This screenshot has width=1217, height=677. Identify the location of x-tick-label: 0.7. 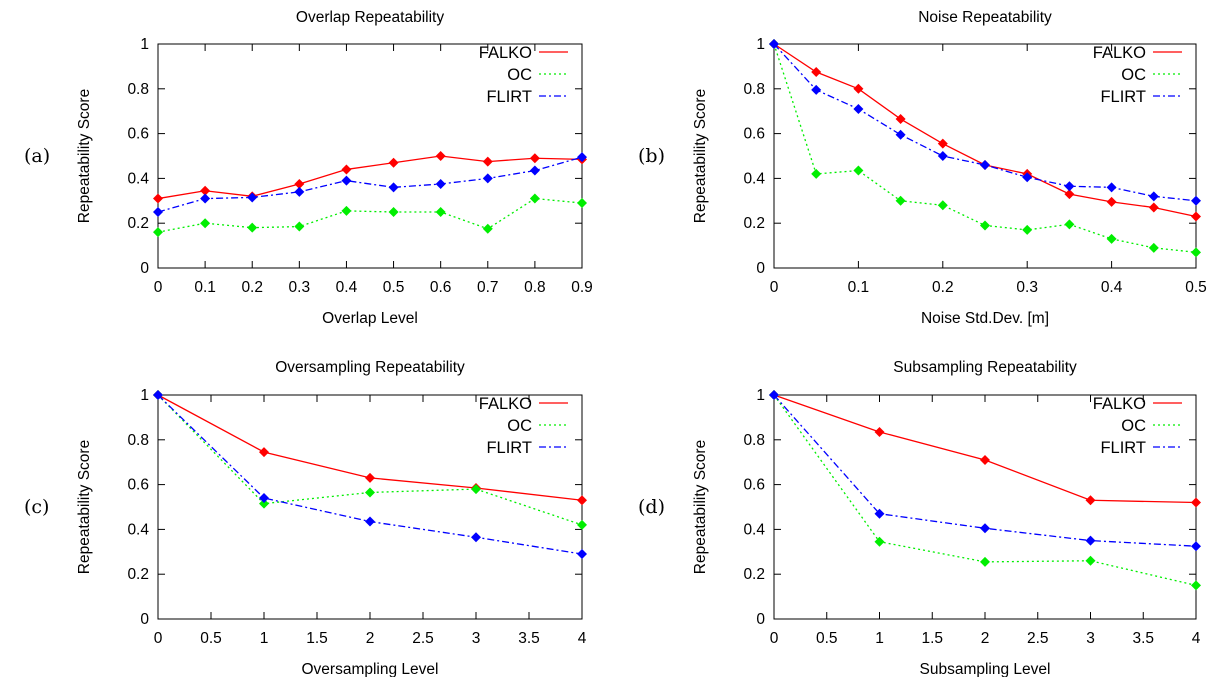
(488, 287).